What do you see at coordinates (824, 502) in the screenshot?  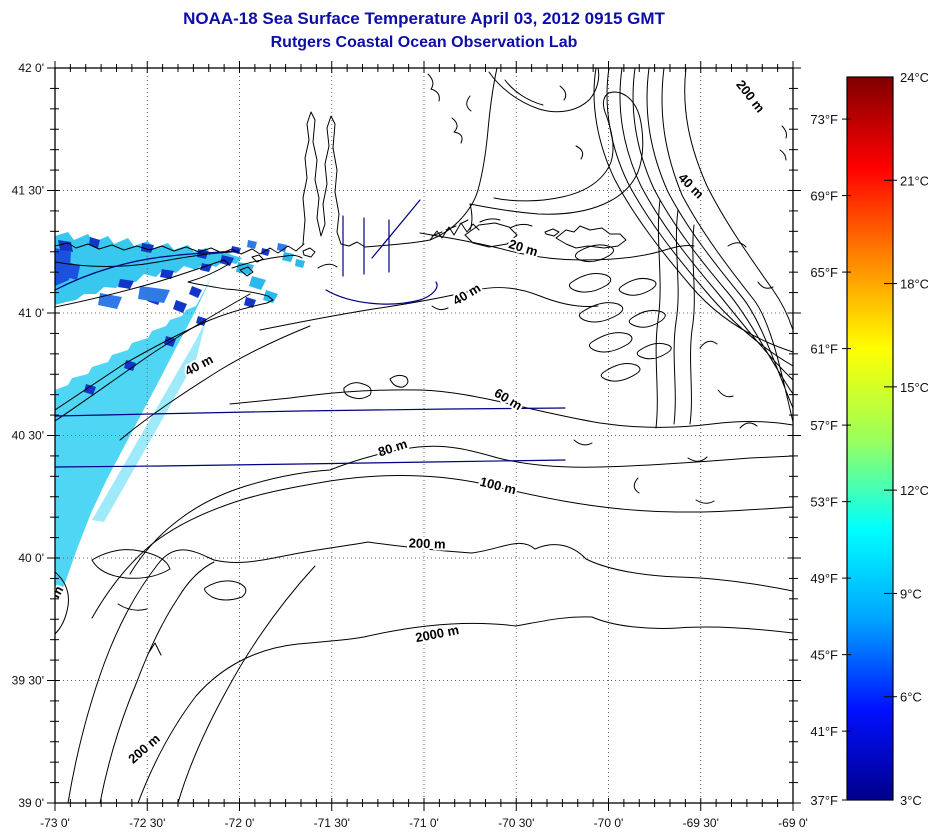 I see `colorbar-fahrenheit-label: 53°F` at bounding box center [824, 502].